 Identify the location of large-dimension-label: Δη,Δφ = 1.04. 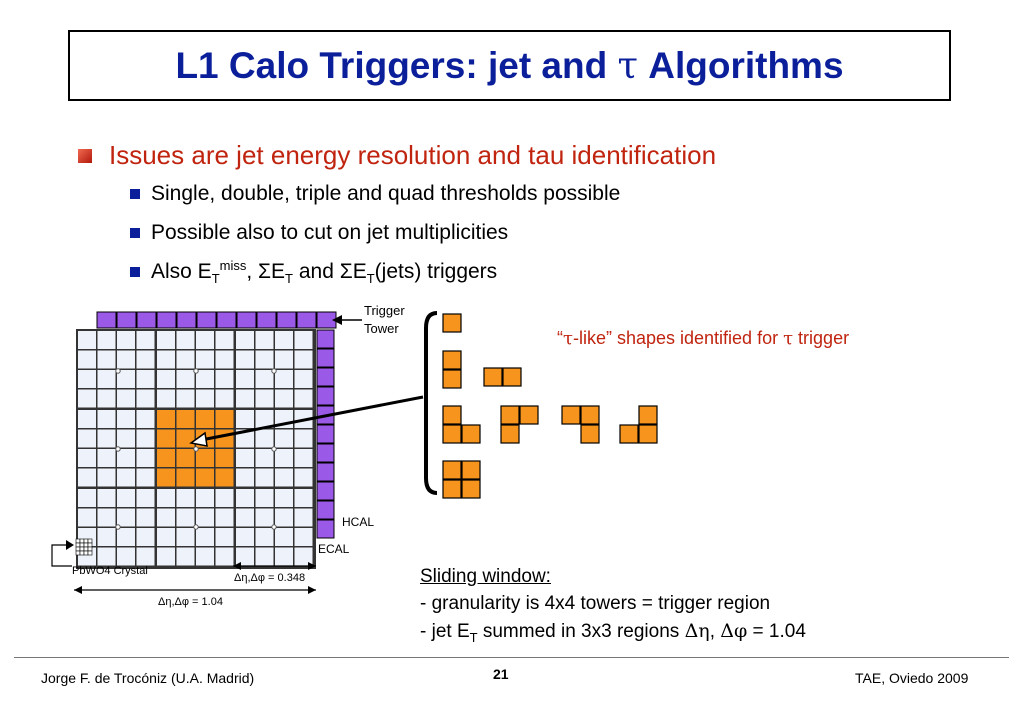
(190, 602).